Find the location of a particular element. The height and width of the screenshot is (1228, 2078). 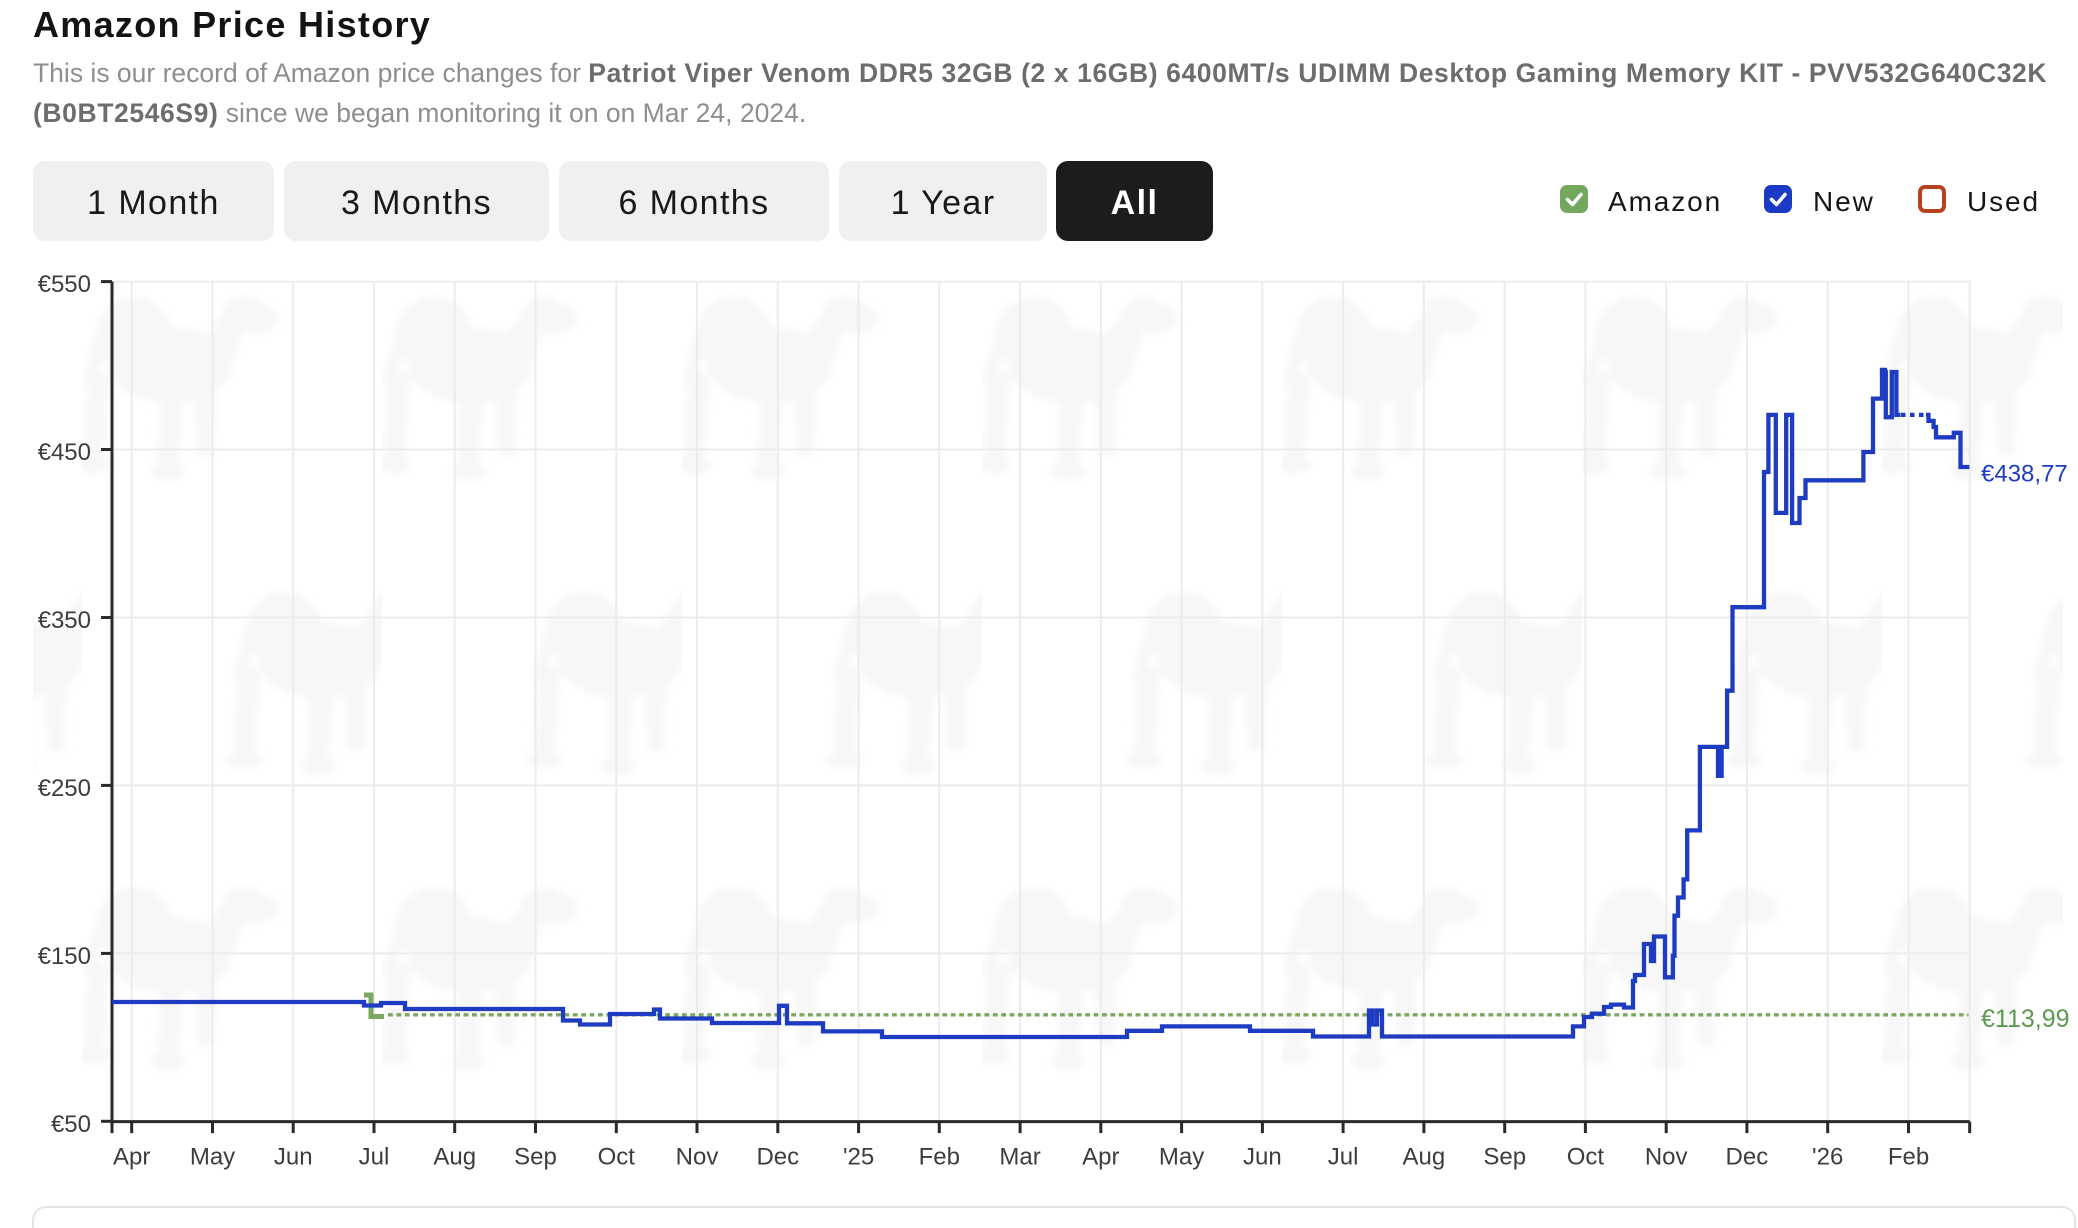

svg-text: '26 is located at coordinates (1827, 1157).